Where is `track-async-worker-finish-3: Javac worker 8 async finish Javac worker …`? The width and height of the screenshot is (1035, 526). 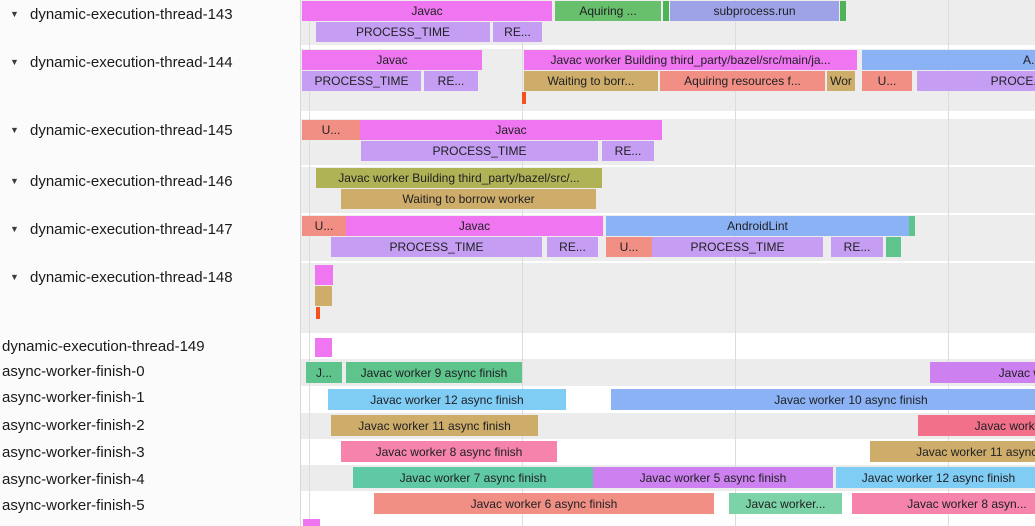
track-async-worker-finish-3: Javac worker 8 async finish Javac worker … is located at coordinates (668, 452).